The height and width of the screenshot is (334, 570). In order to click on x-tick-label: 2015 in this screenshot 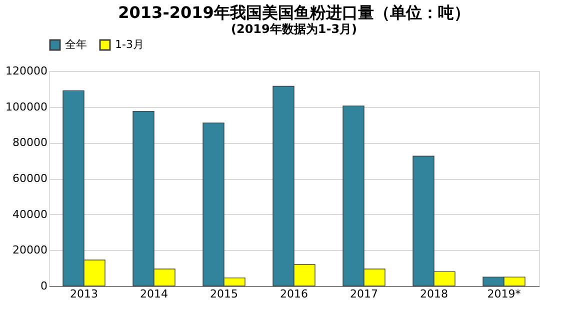, I will do `click(224, 294)`.